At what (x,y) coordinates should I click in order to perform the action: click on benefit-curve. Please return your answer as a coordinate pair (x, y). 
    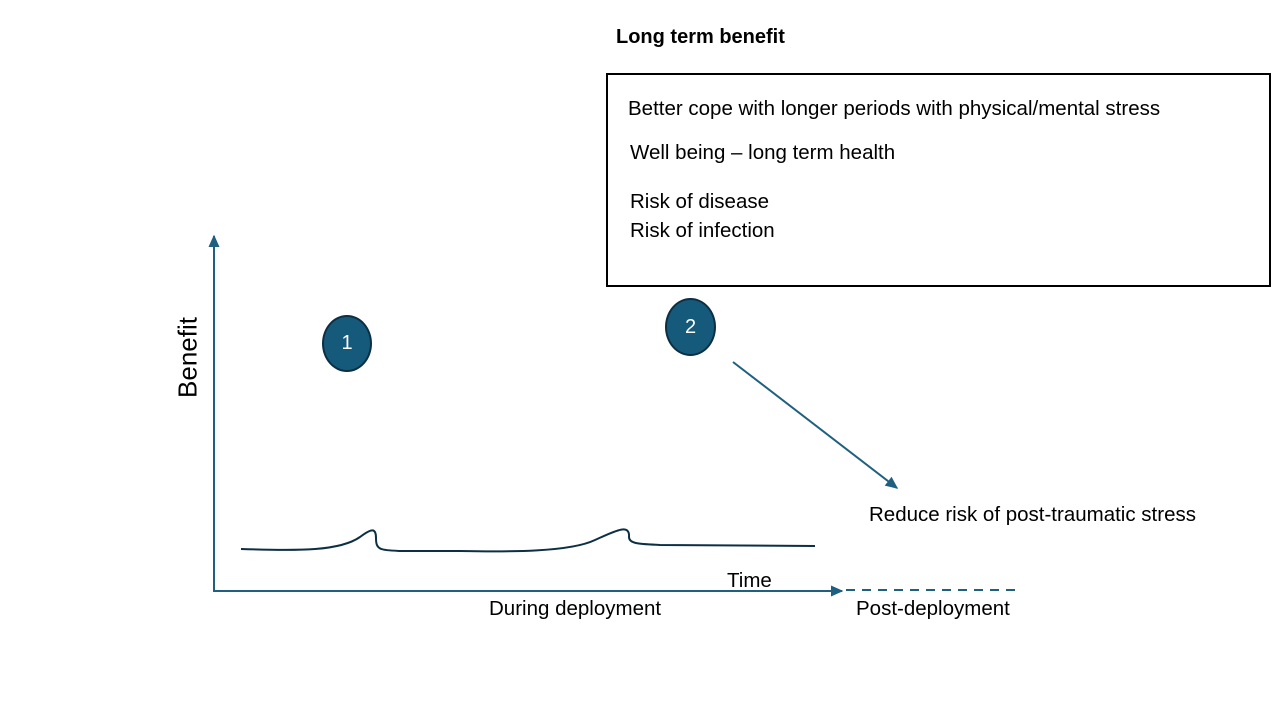
    Looking at the image, I should click on (528, 540).